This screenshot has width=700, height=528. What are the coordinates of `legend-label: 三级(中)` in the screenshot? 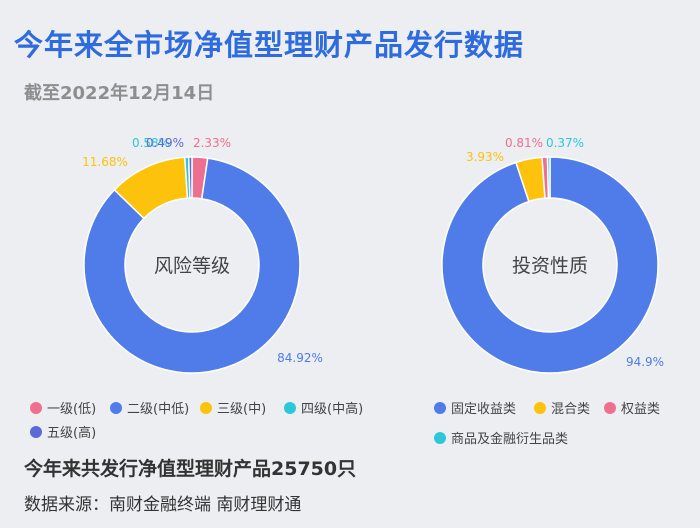 It's located at (242, 409).